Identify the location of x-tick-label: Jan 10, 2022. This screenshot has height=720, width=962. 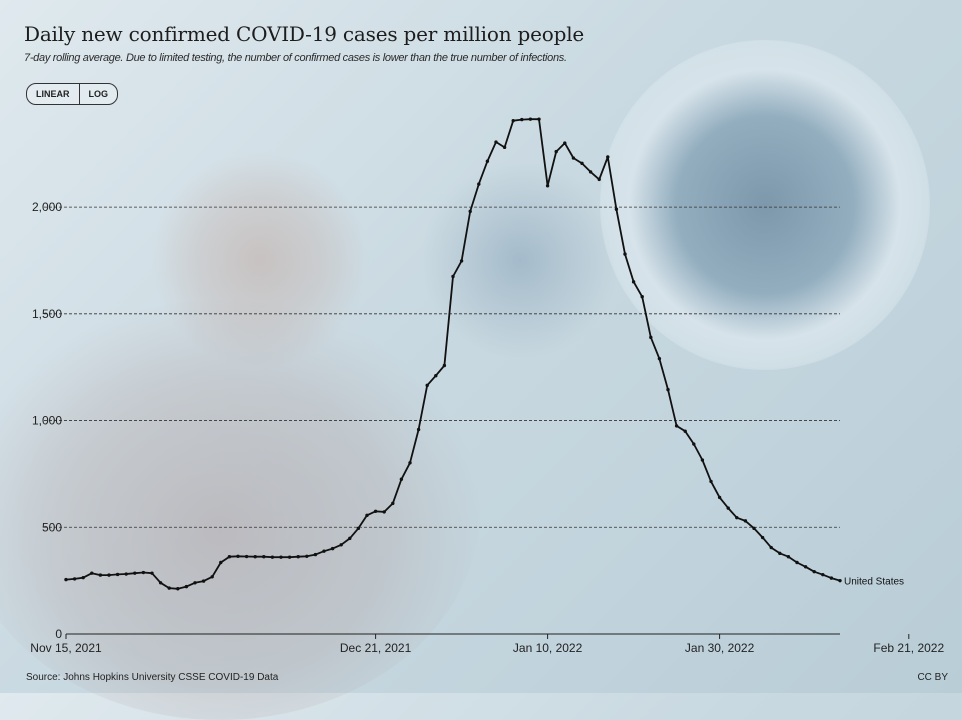
(548, 648).